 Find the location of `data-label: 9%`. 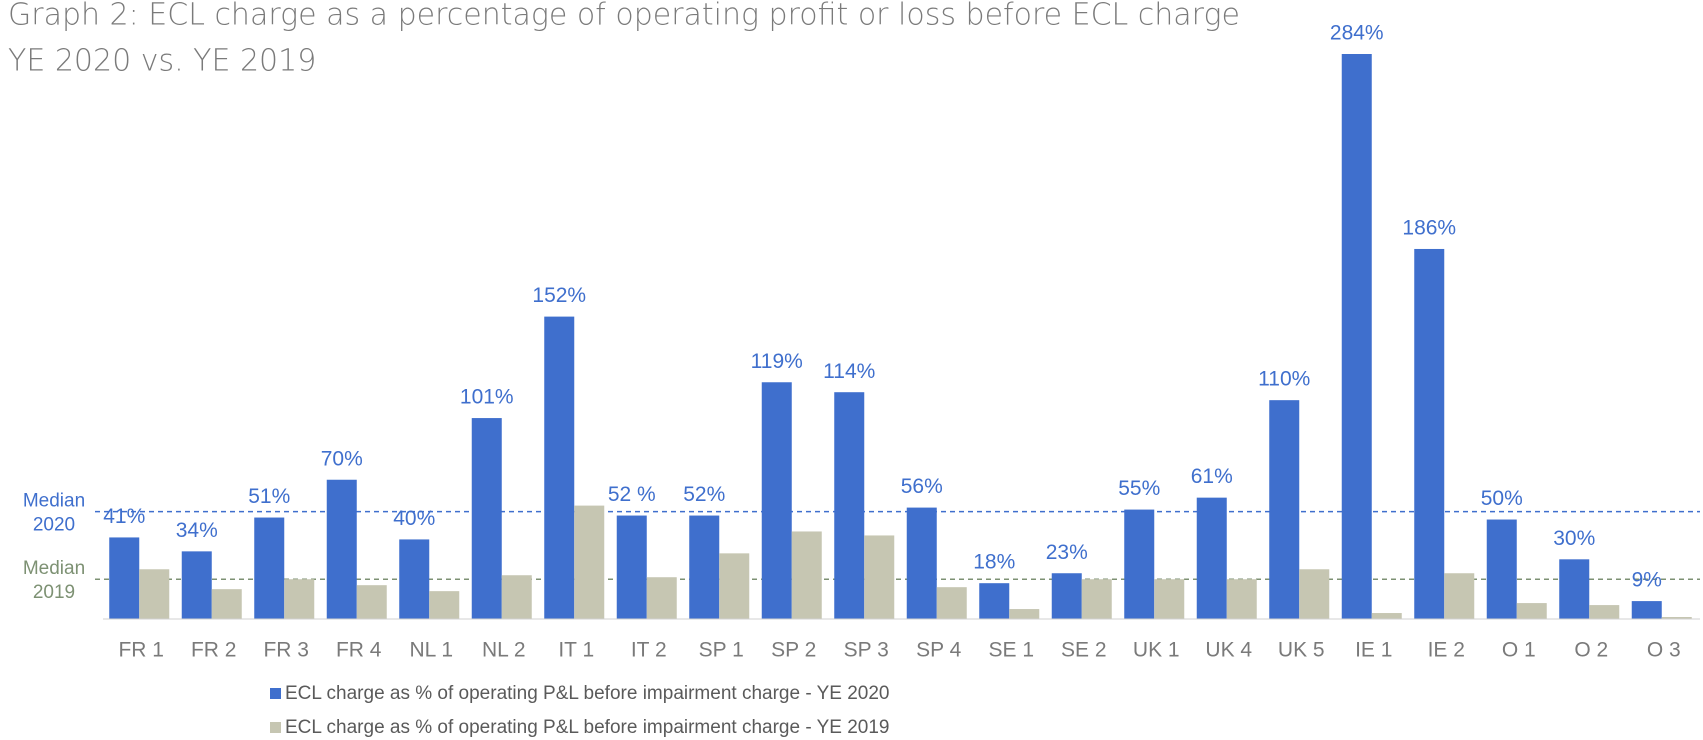

data-label: 9% is located at coordinates (1647, 580).